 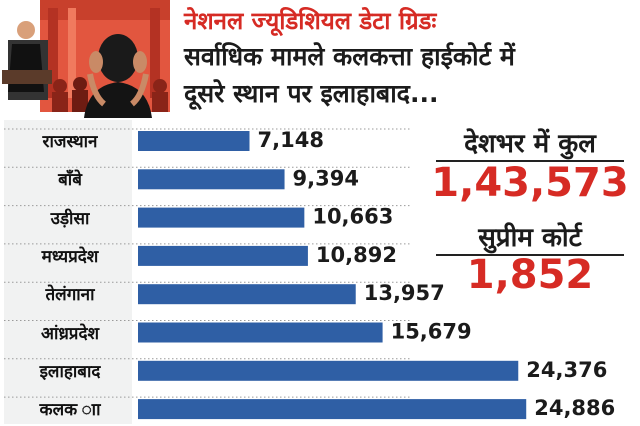 I want to click on category-label: राजस्थान, so click(x=70, y=142).